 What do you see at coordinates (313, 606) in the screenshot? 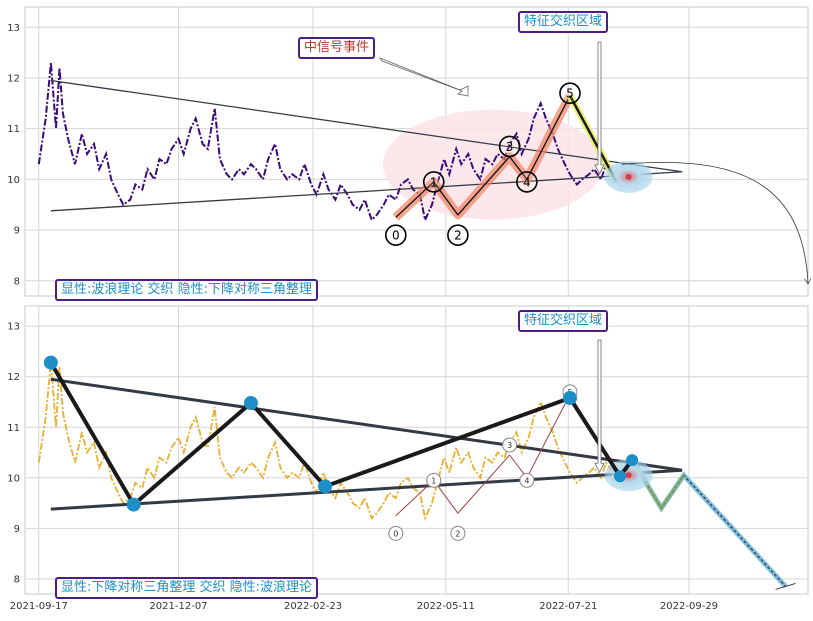
I see `x-tick-label: 2022-02-23` at bounding box center [313, 606].